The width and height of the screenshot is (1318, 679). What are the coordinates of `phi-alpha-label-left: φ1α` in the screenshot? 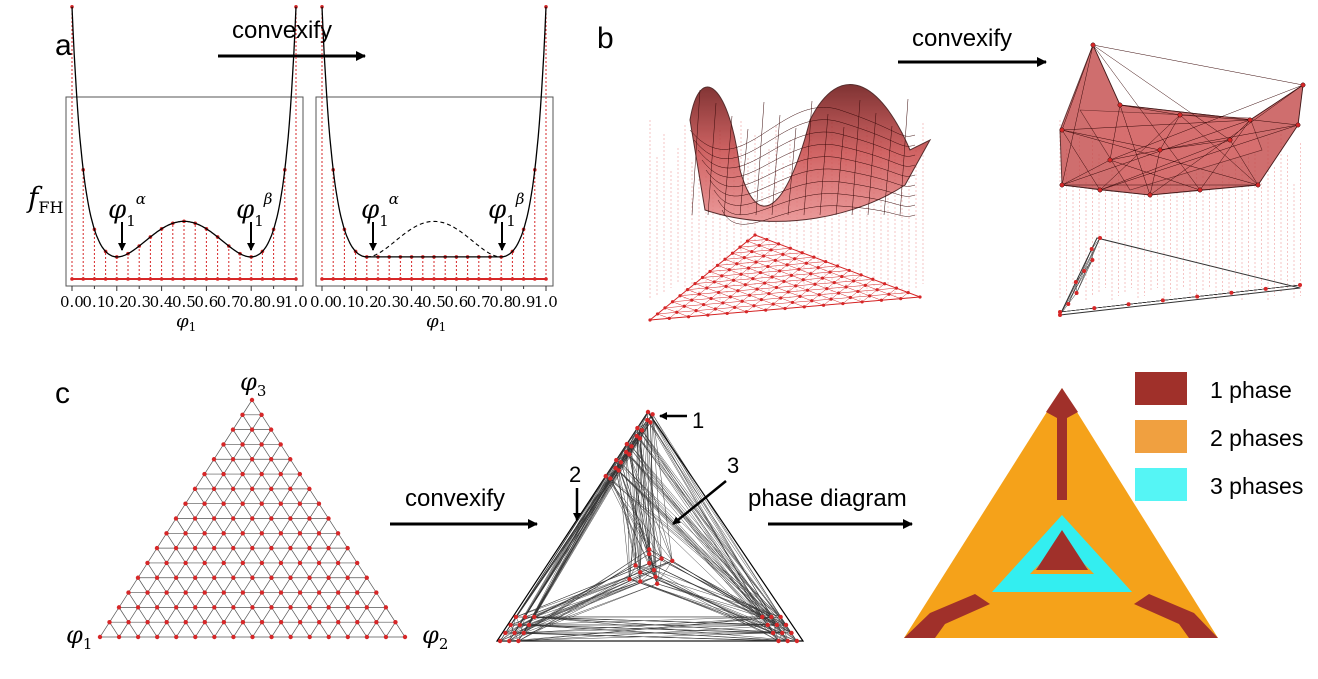 It's located at (127, 210).